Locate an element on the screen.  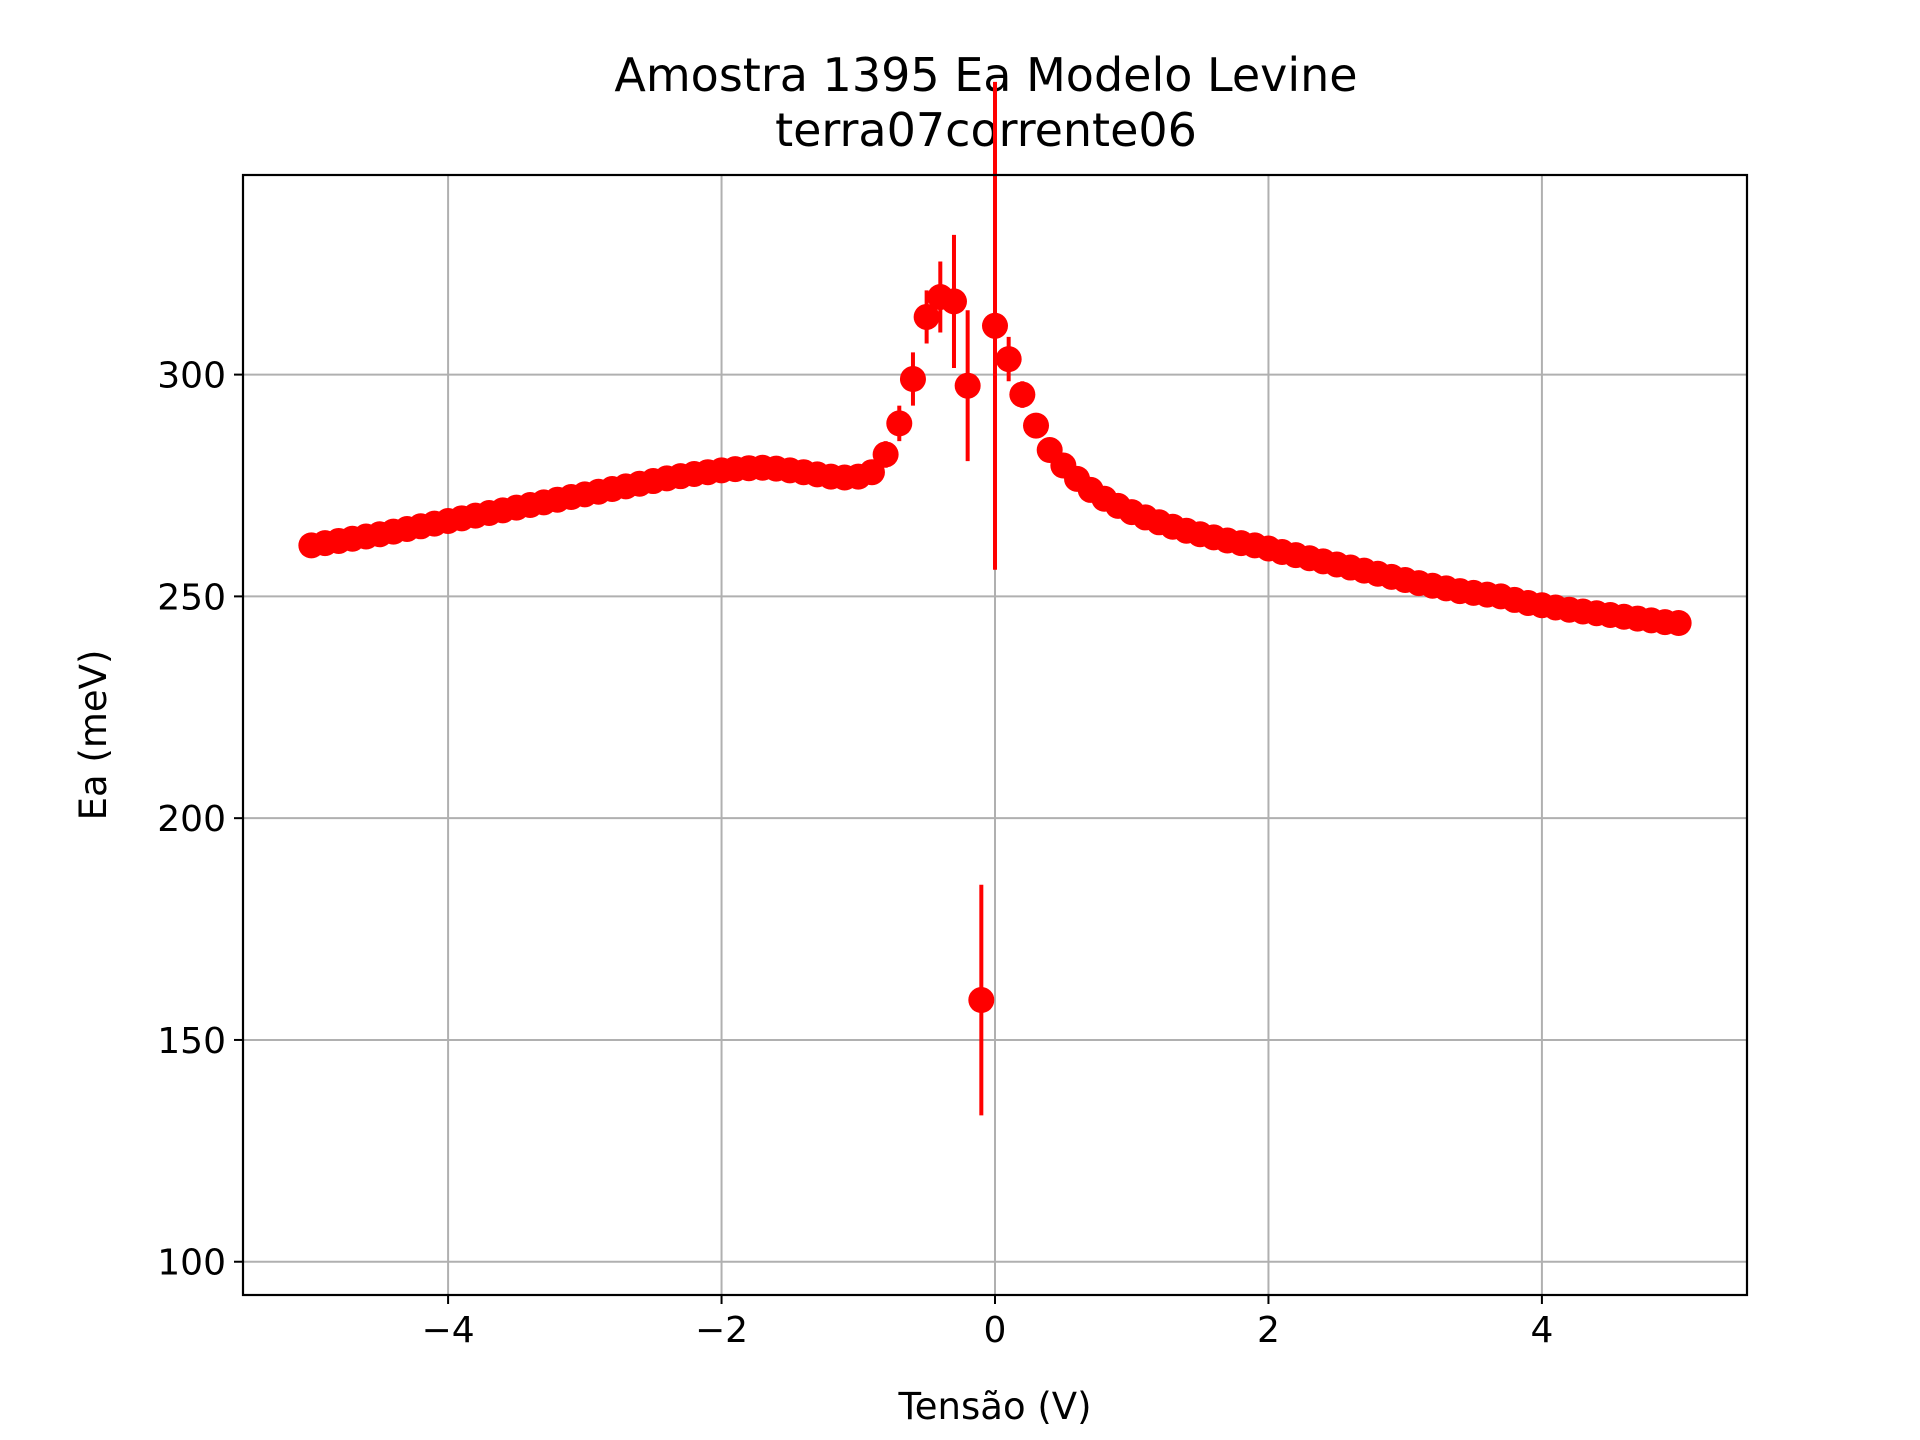
x-tick-label: 2 is located at coordinates (1268, 1330).